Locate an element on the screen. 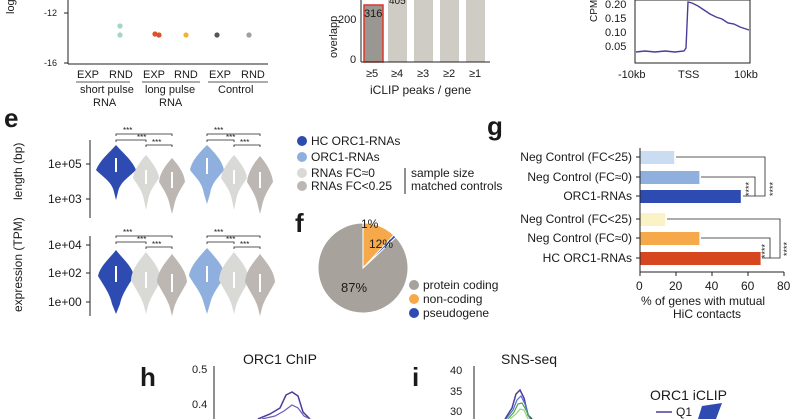 This screenshot has width=800, height=419. dot-control-exp is located at coordinates (217, 35).